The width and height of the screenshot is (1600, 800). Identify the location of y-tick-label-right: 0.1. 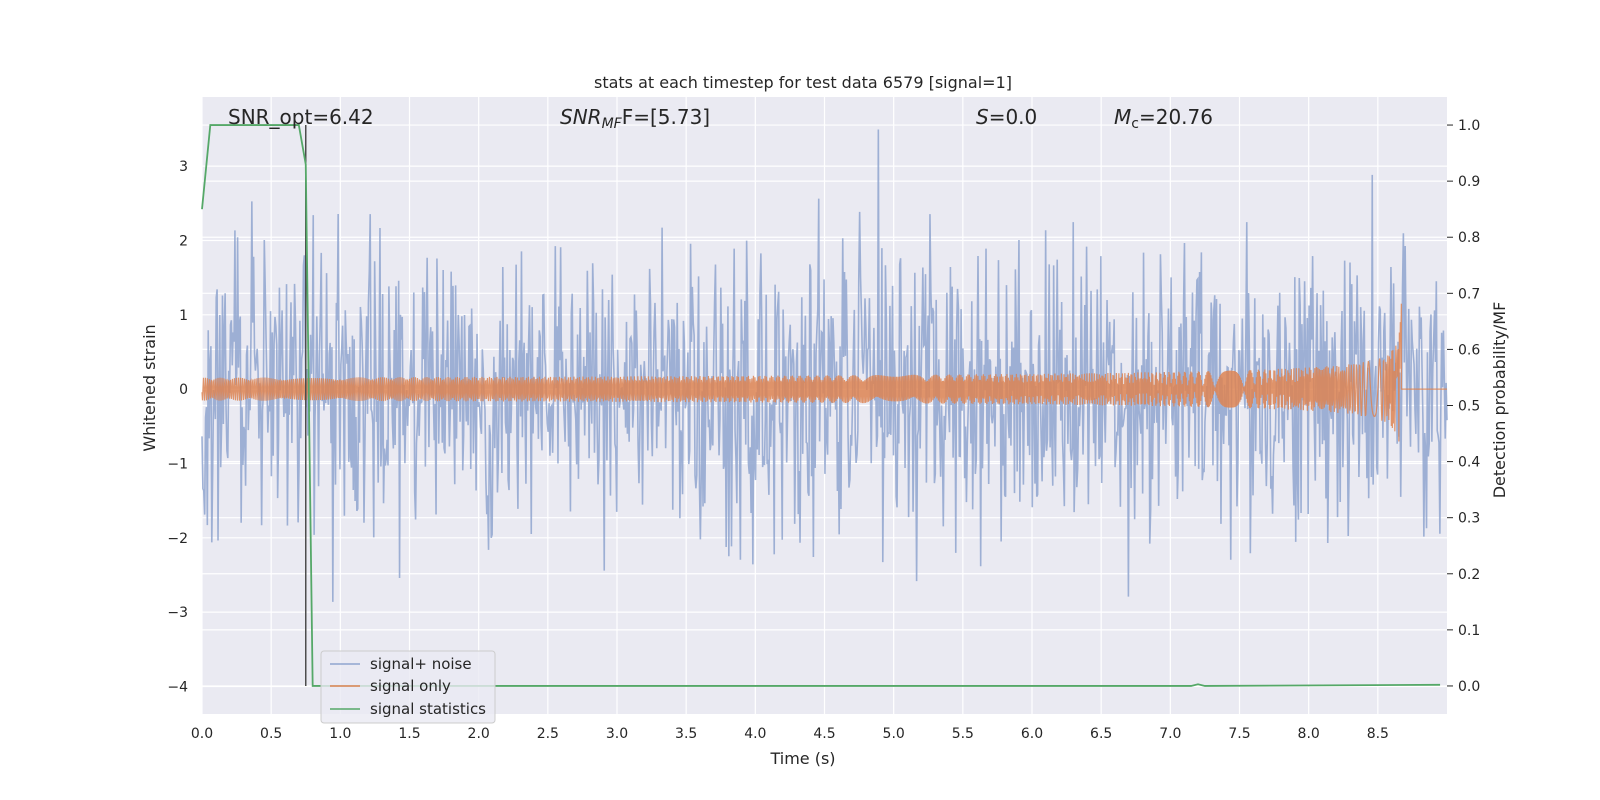
(1469, 631).